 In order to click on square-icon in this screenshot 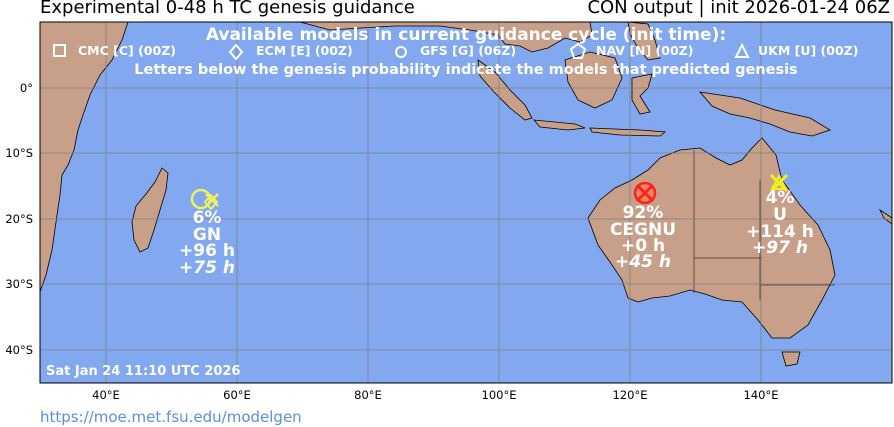, I will do `click(59, 50)`.